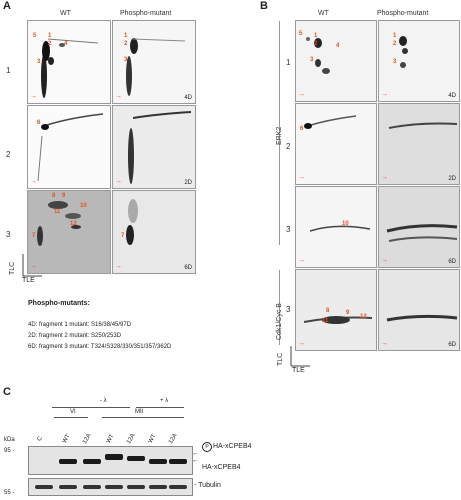 This screenshot has width=461, height=500. I want to click on panel-b-blot-mut-3: → 6D, so click(419, 227).